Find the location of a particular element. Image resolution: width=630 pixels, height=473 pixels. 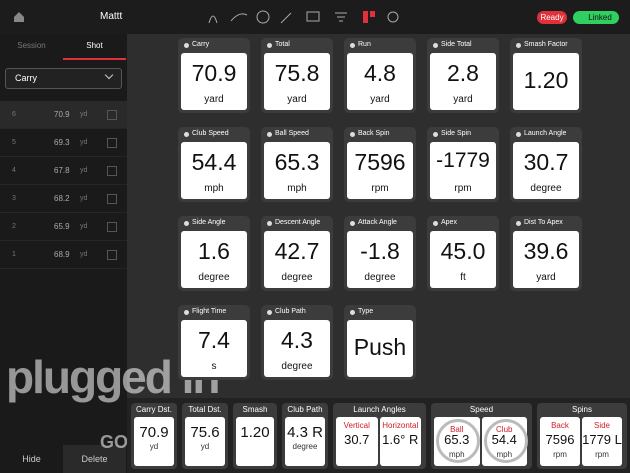

tile-value: -1779 is located at coordinates (463, 160).